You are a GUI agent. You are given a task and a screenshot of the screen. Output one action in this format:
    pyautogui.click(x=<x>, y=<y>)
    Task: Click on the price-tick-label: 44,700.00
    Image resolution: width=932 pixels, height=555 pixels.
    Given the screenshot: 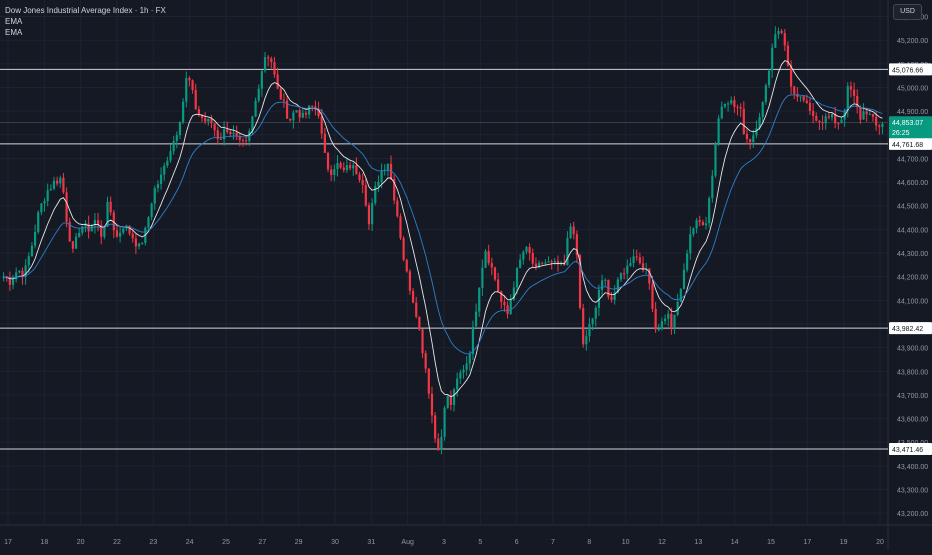 What is the action you would take?
    pyautogui.click(x=912, y=159)
    